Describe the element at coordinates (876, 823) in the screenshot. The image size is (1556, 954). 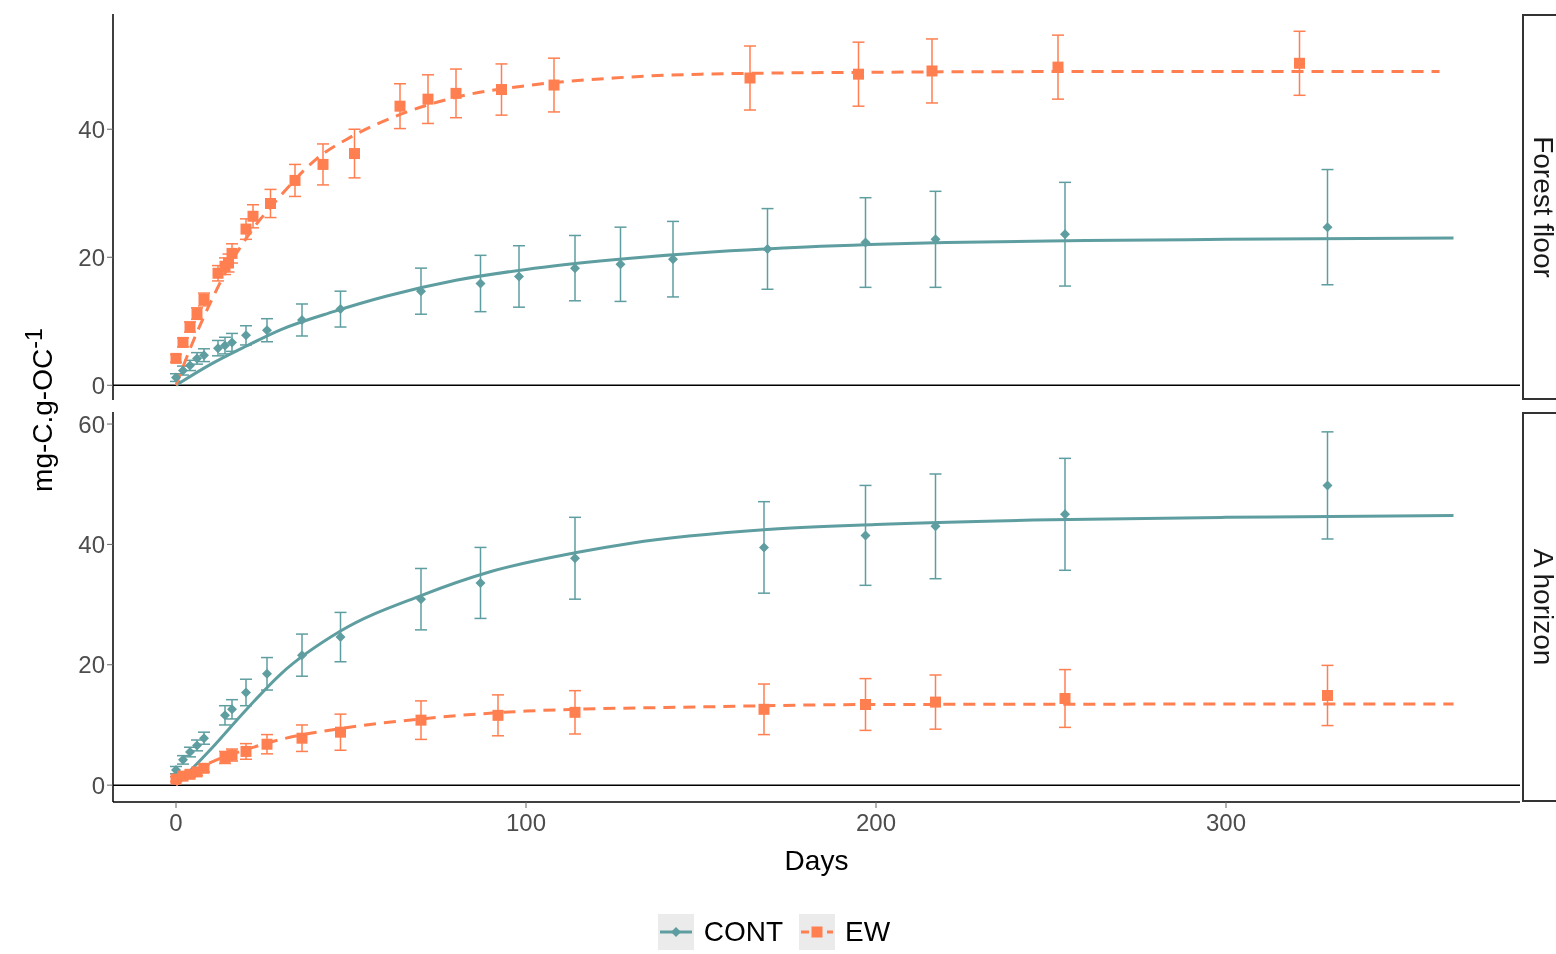
I see `x-tick-label: 200` at that location.